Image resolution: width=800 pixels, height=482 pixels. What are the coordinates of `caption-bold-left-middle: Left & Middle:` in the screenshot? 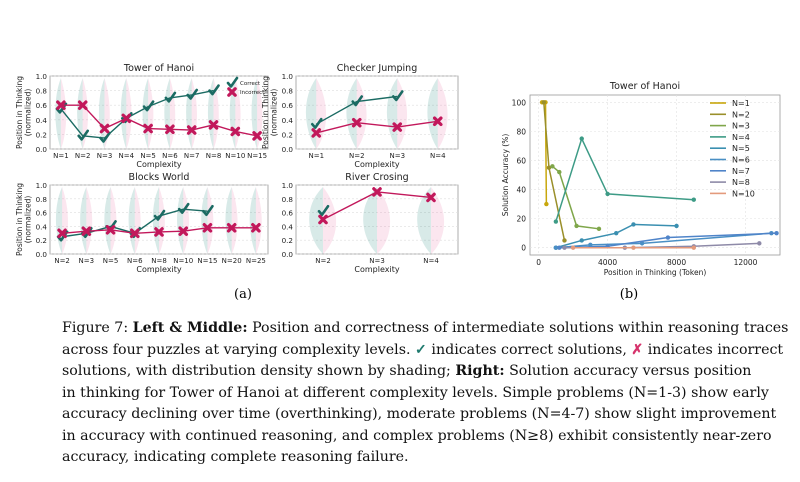 It's located at (190, 328).